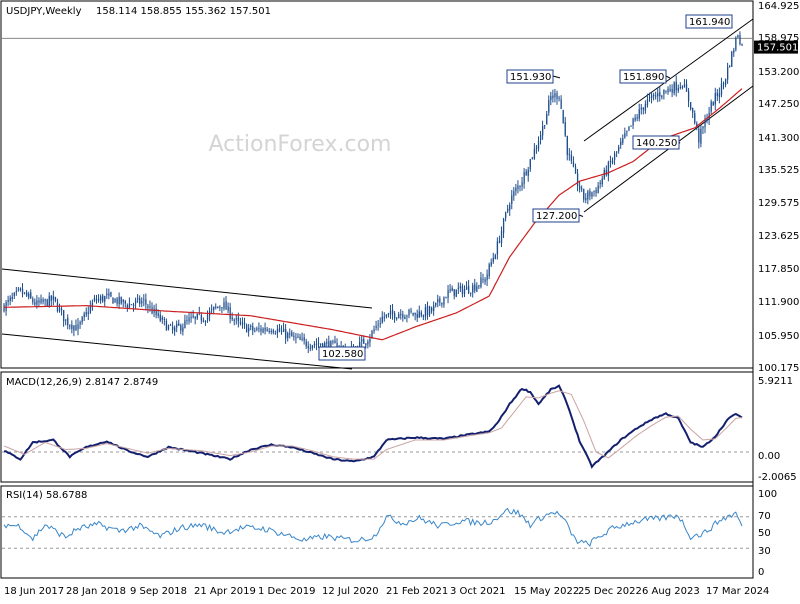  Describe the element at coordinates (671, 591) in the screenshot. I see `x-tick-10: 6 Aug 2023` at that location.